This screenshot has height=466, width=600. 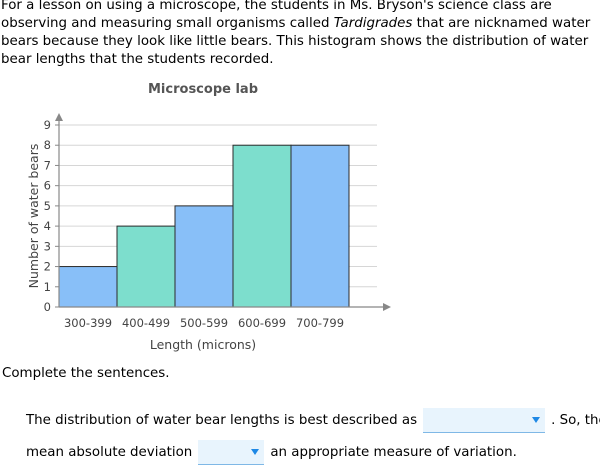 I want to click on sentence-2-after: an appropriate measure of variation., so click(x=393, y=452).